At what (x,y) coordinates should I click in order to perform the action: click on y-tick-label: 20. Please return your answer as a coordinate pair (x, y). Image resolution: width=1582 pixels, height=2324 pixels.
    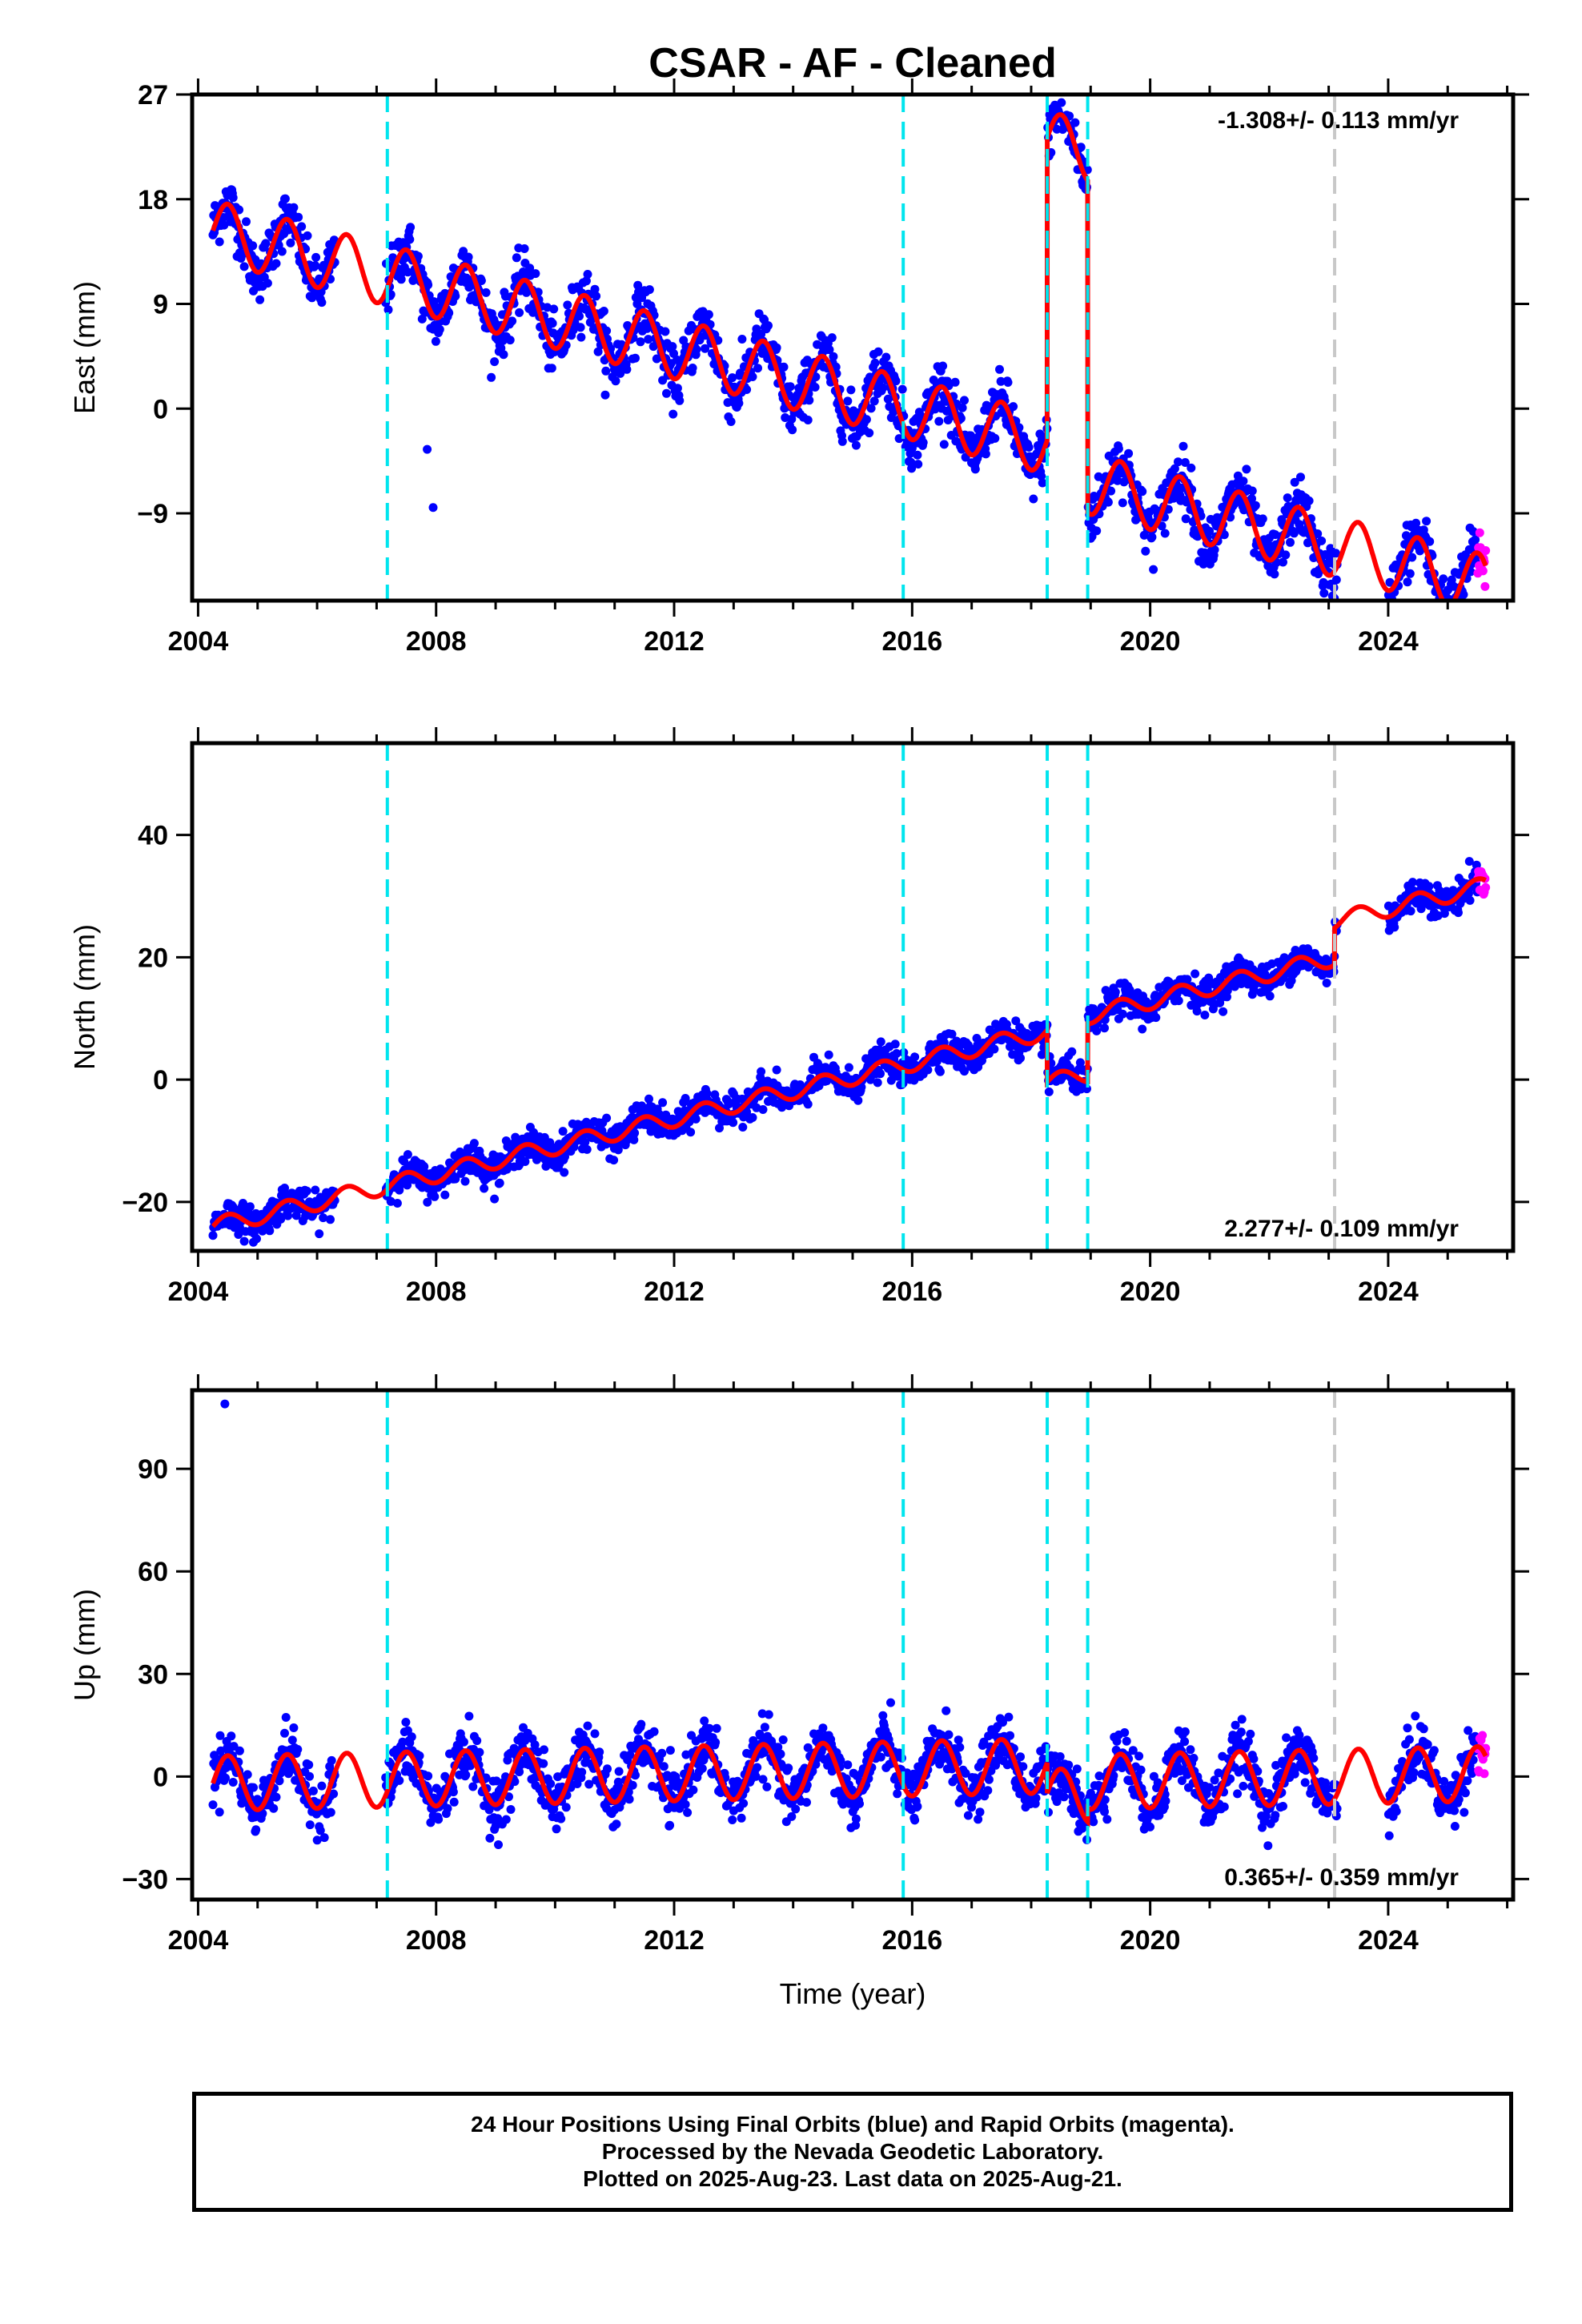
    Looking at the image, I should click on (153, 958).